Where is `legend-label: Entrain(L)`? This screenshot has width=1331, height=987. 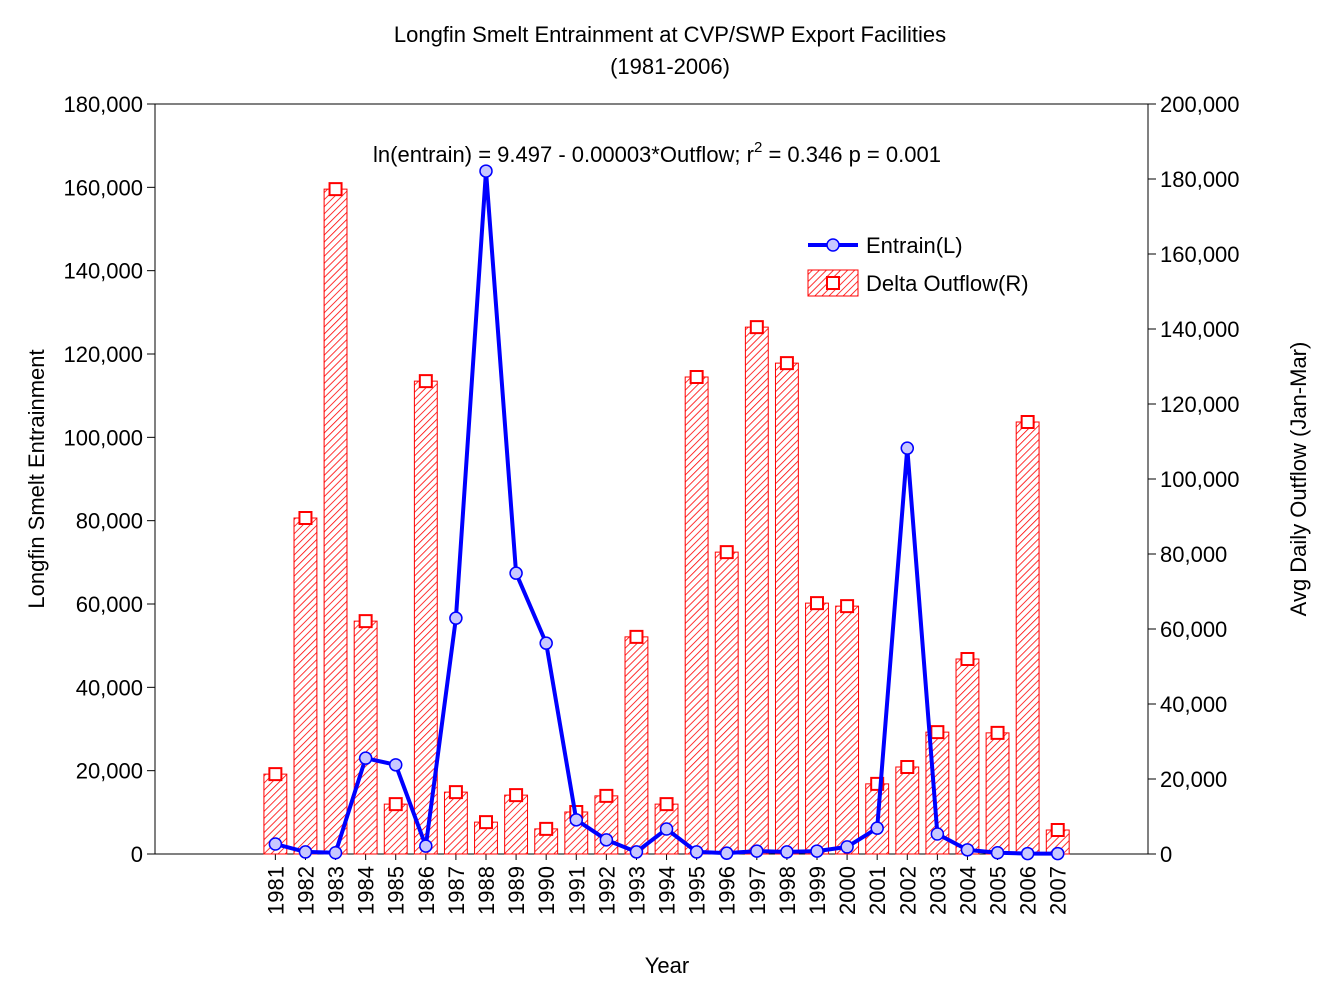 legend-label: Entrain(L) is located at coordinates (914, 245).